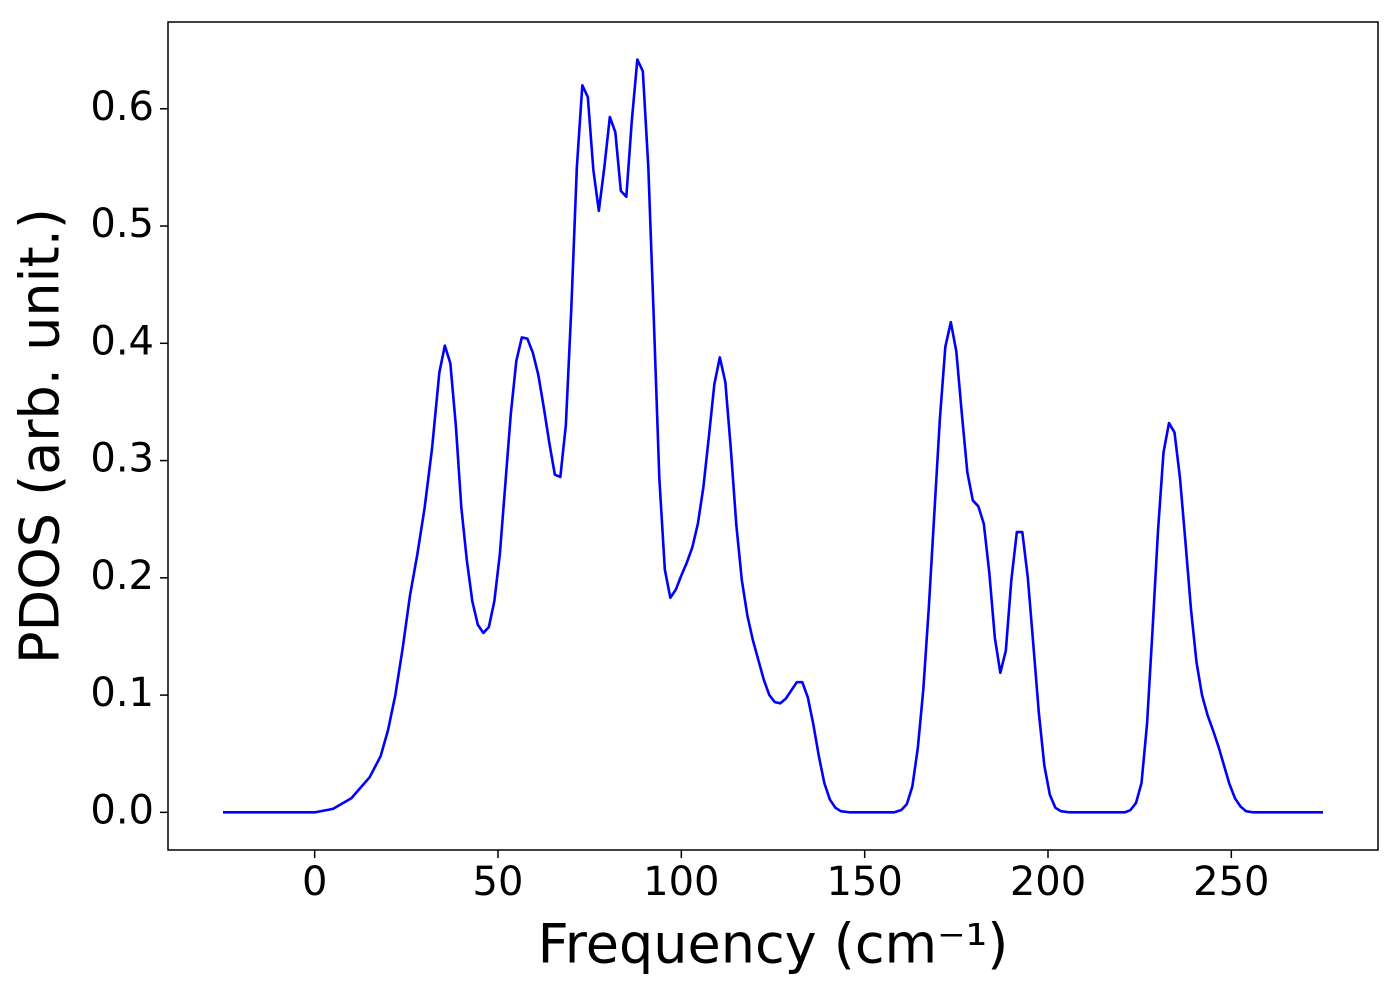 This screenshot has height=1000, width=1400. I want to click on x-tick-label: 100, so click(681, 882).